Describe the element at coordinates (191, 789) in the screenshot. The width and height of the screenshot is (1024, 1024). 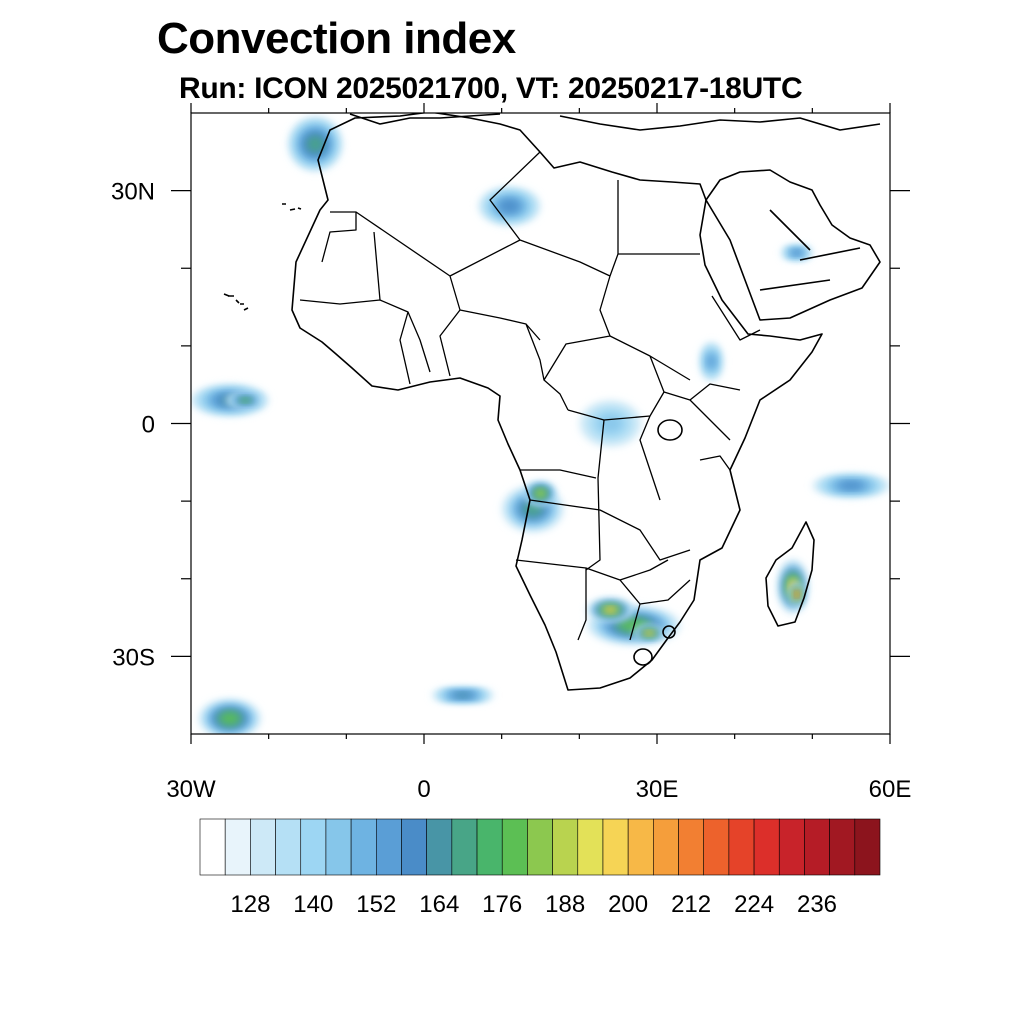
I see `x-tick-label: 30W` at that location.